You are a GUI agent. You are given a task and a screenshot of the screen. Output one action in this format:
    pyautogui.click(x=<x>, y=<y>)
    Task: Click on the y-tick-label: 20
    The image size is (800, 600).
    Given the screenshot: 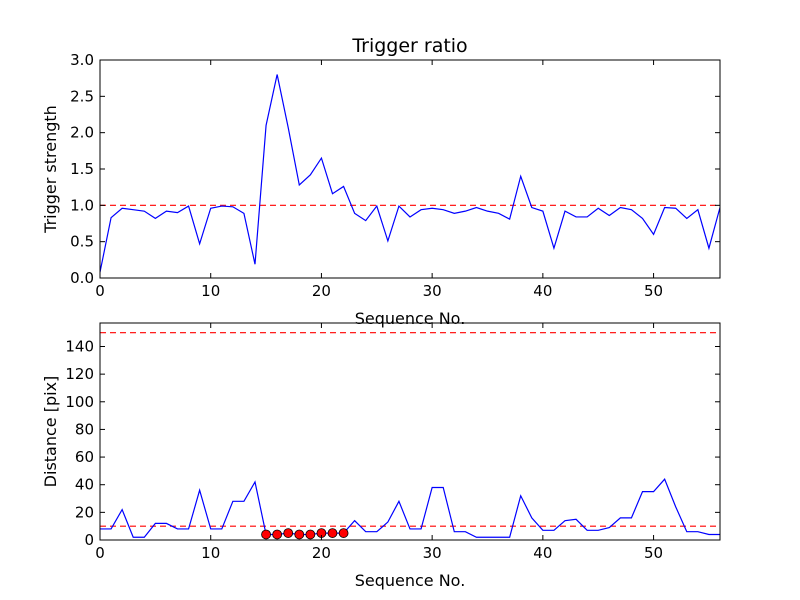 What is the action you would take?
    pyautogui.click(x=84, y=512)
    